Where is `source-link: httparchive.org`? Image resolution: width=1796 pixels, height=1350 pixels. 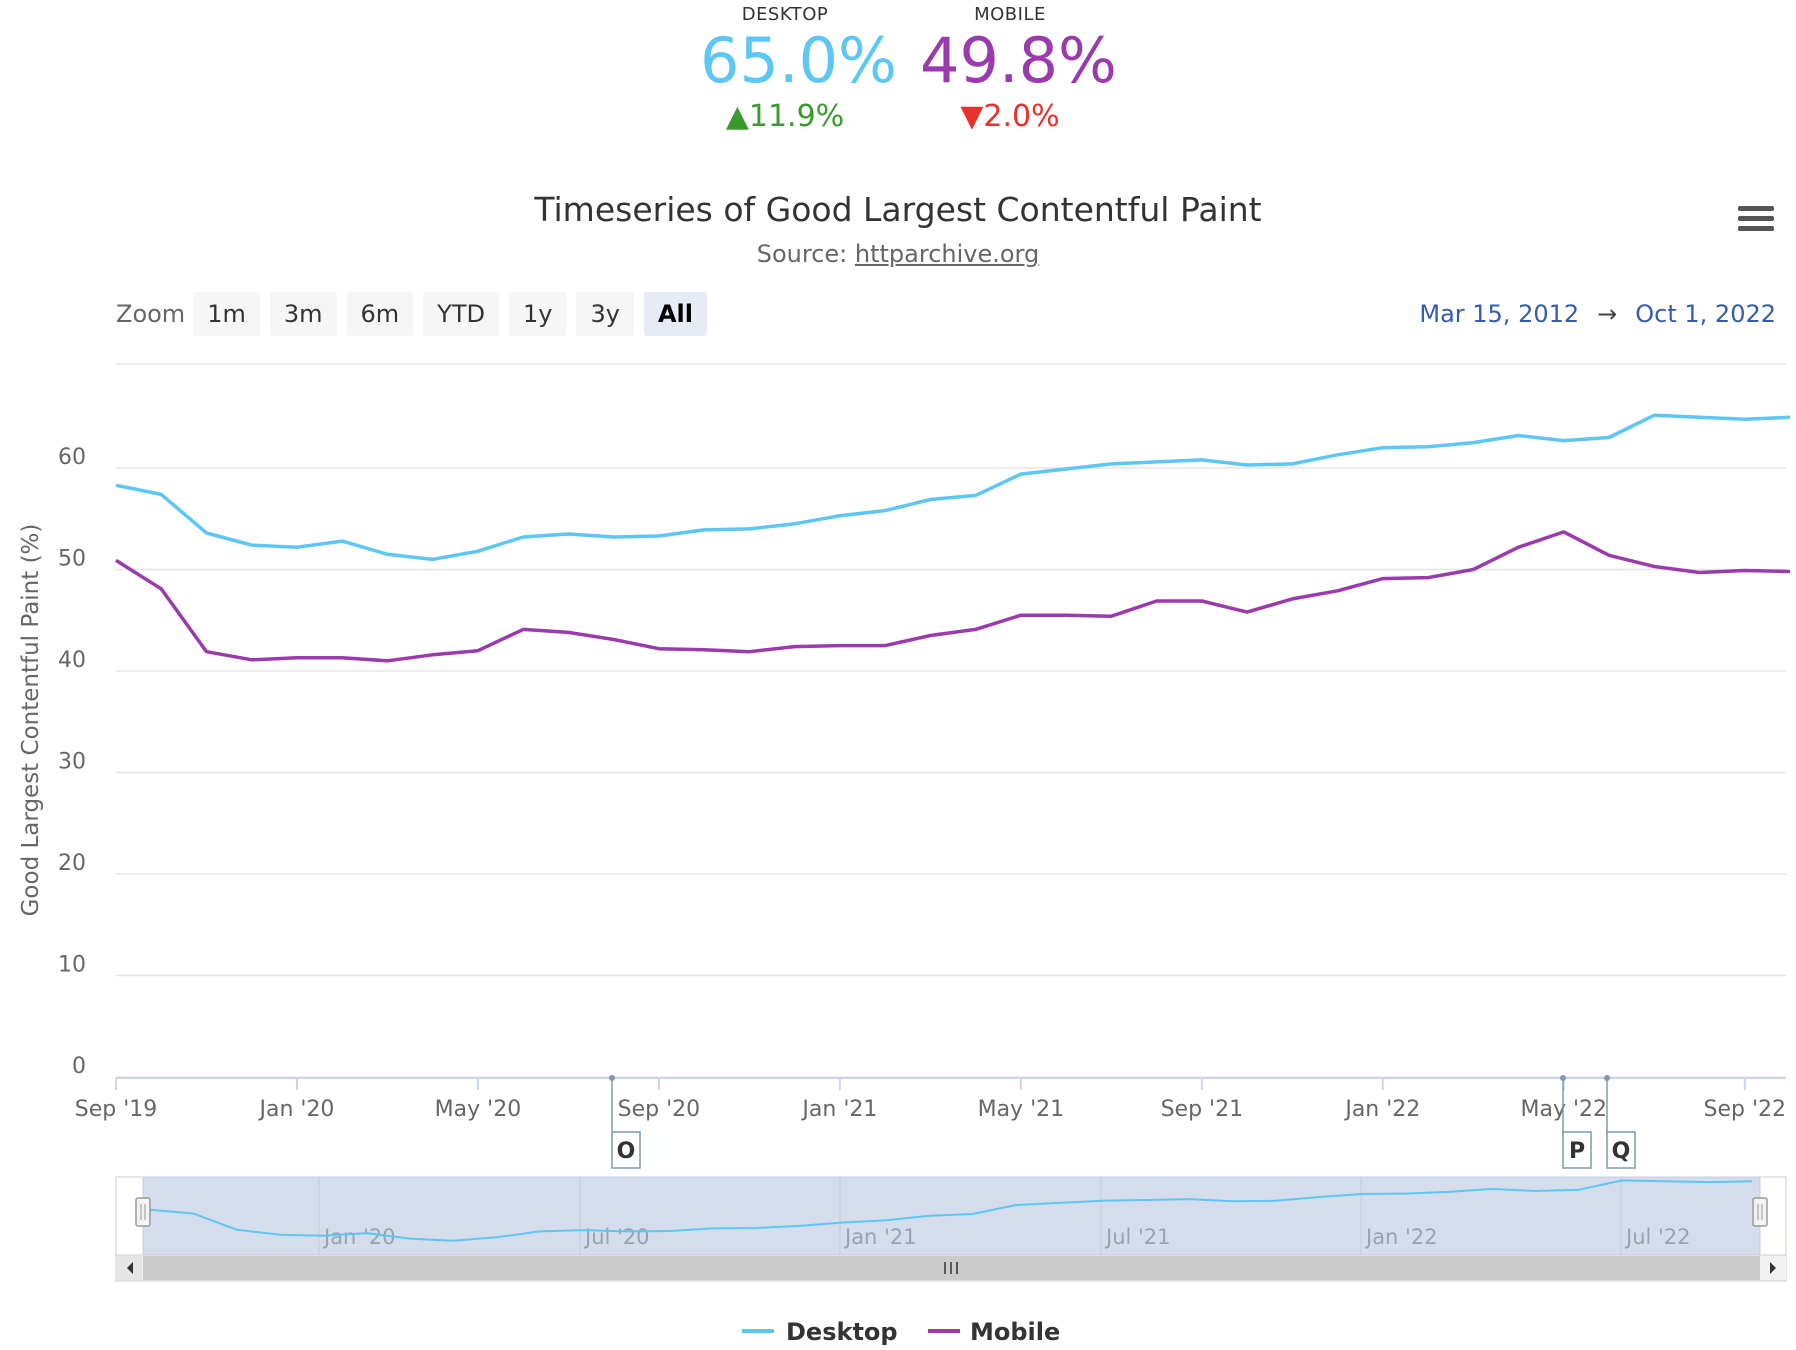 source-link: httparchive.org is located at coordinates (947, 254).